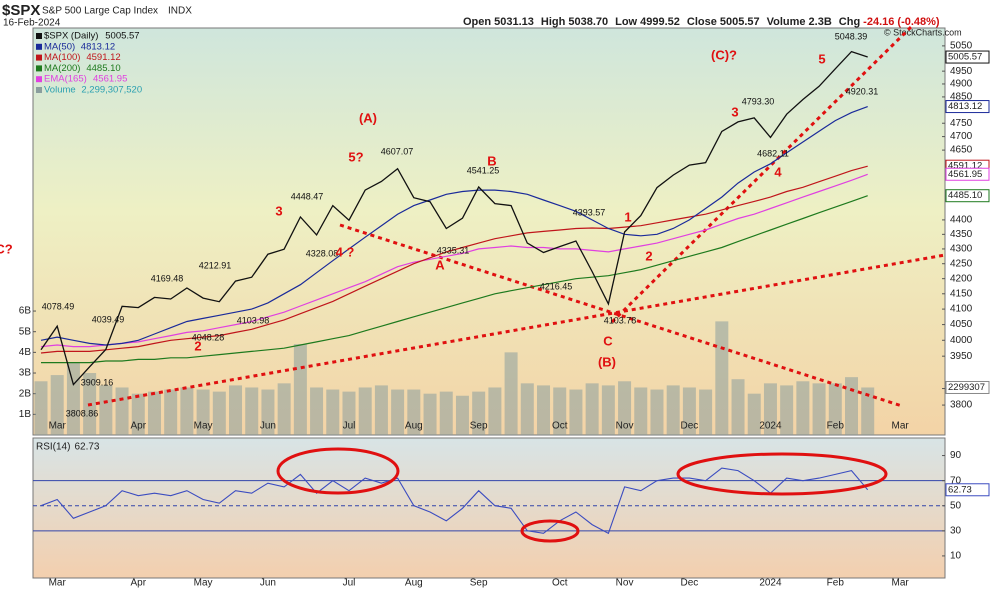 The width and height of the screenshot is (990, 591). What do you see at coordinates (660, 22) in the screenshot?
I see `quote-value: 4999.52` at bounding box center [660, 22].